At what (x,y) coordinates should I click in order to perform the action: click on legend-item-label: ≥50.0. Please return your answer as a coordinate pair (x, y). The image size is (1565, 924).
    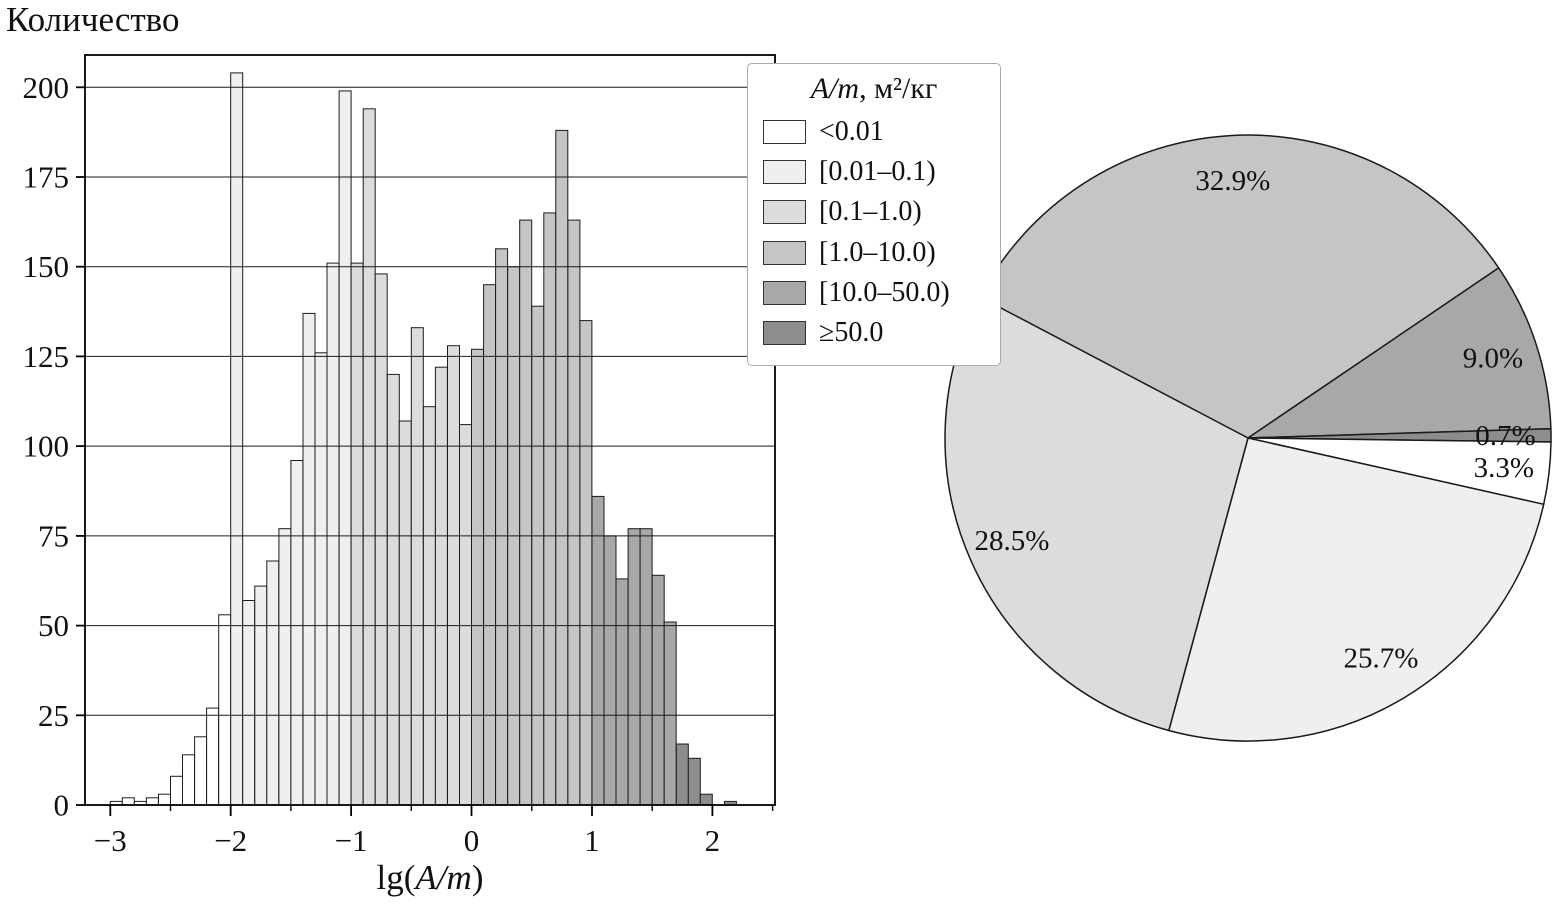
    Looking at the image, I should click on (851, 332).